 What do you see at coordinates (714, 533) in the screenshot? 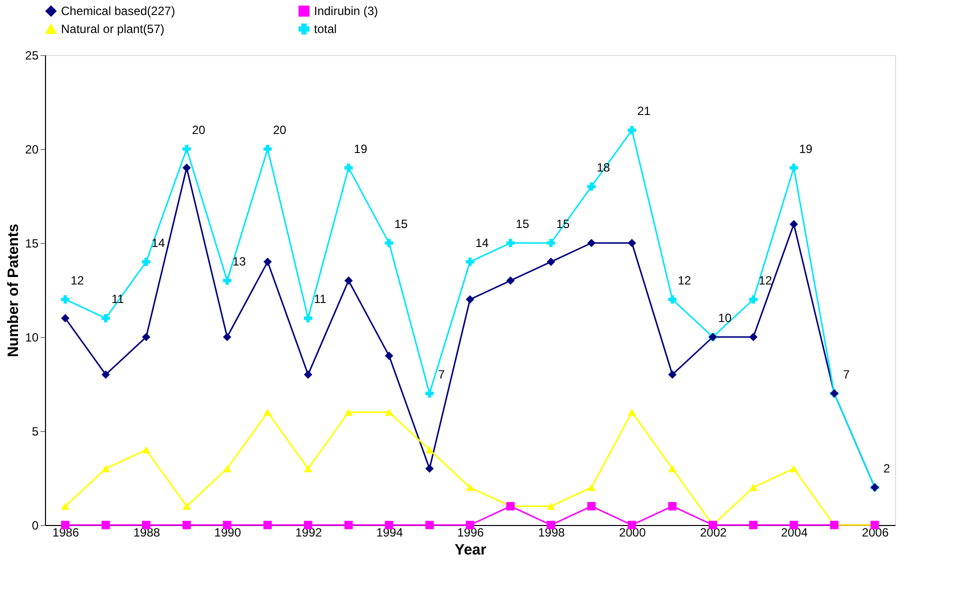
I see `x-tick-label: 2002` at bounding box center [714, 533].